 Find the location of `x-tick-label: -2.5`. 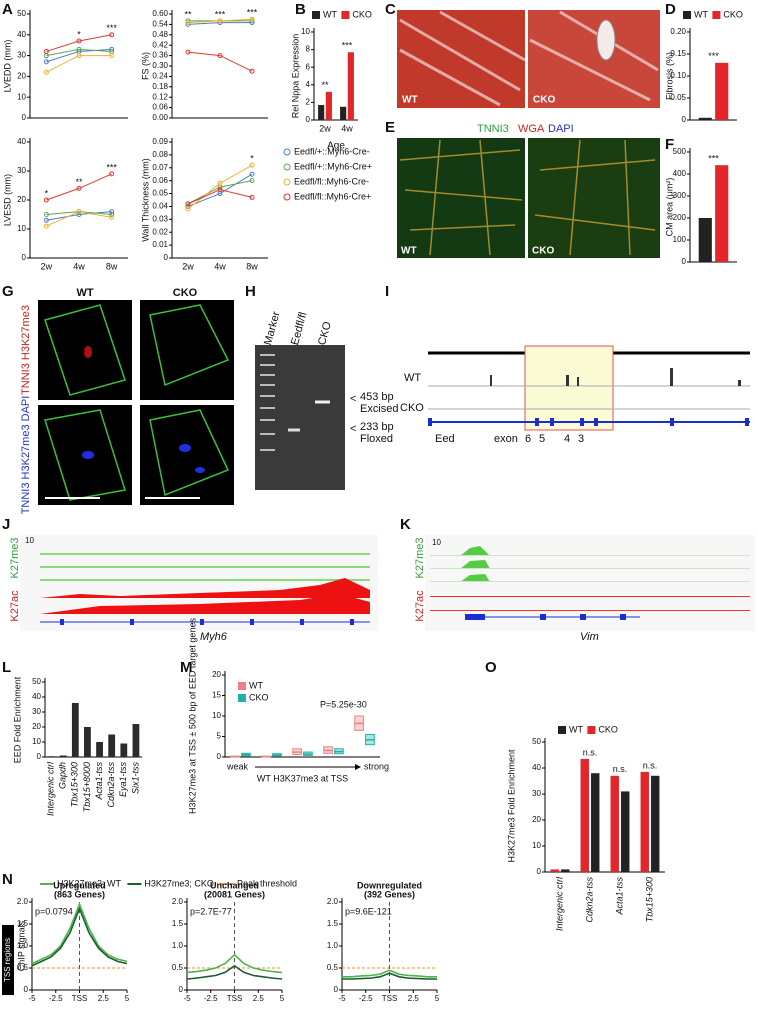

x-tick-label: -2.5 is located at coordinates (366, 998).